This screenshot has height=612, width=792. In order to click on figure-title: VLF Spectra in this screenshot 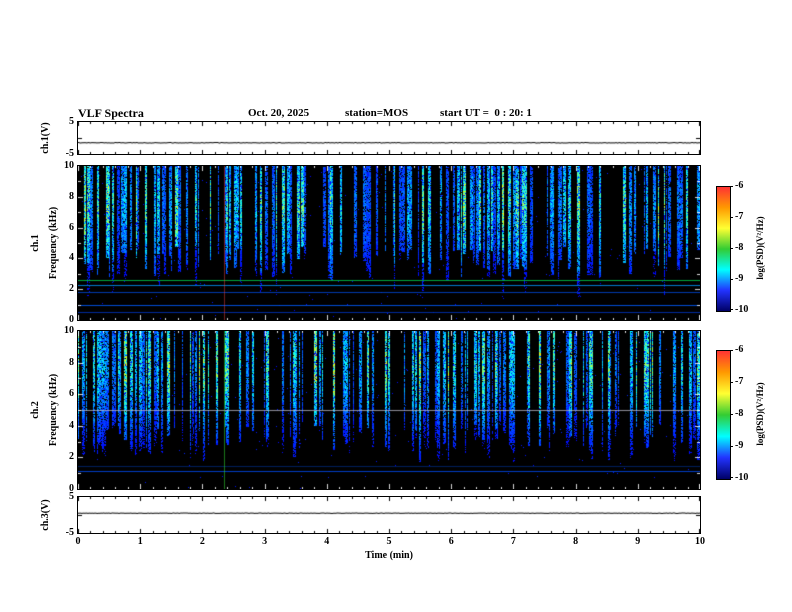, I will do `click(111, 113)`.